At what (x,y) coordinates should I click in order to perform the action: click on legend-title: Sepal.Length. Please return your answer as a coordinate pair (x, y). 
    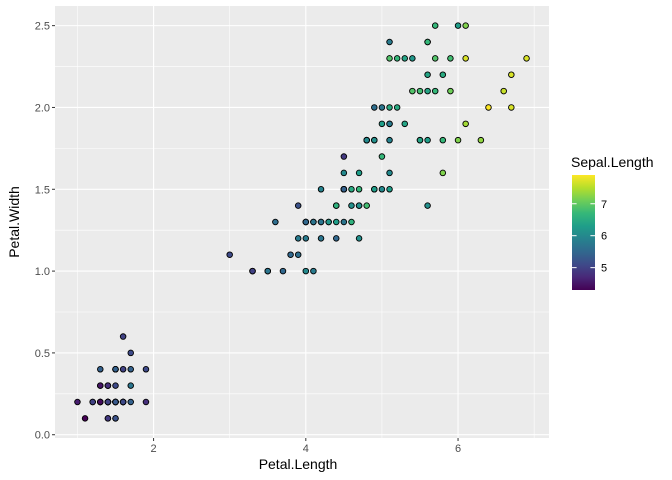
    Looking at the image, I should click on (612, 162).